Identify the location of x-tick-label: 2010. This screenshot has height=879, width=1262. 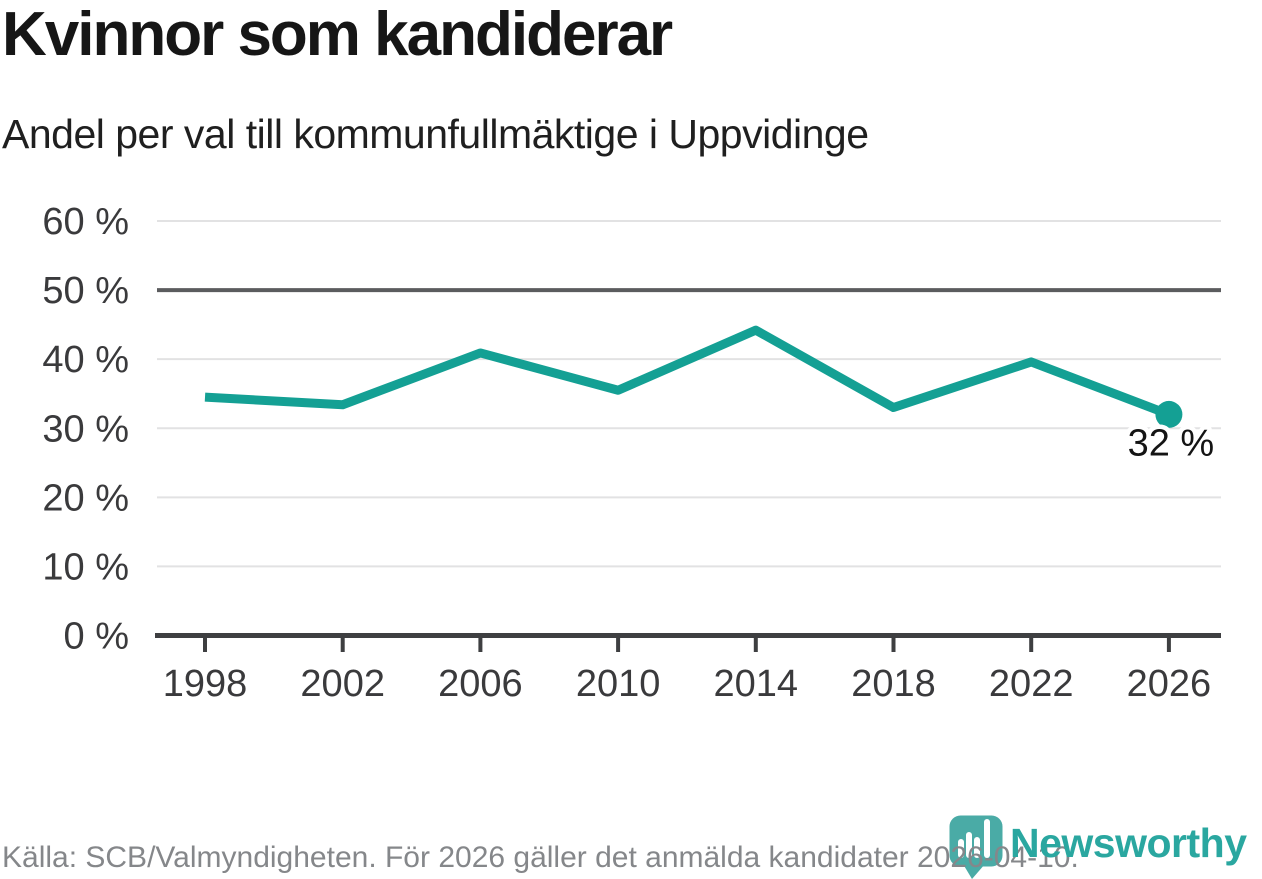
(618, 684).